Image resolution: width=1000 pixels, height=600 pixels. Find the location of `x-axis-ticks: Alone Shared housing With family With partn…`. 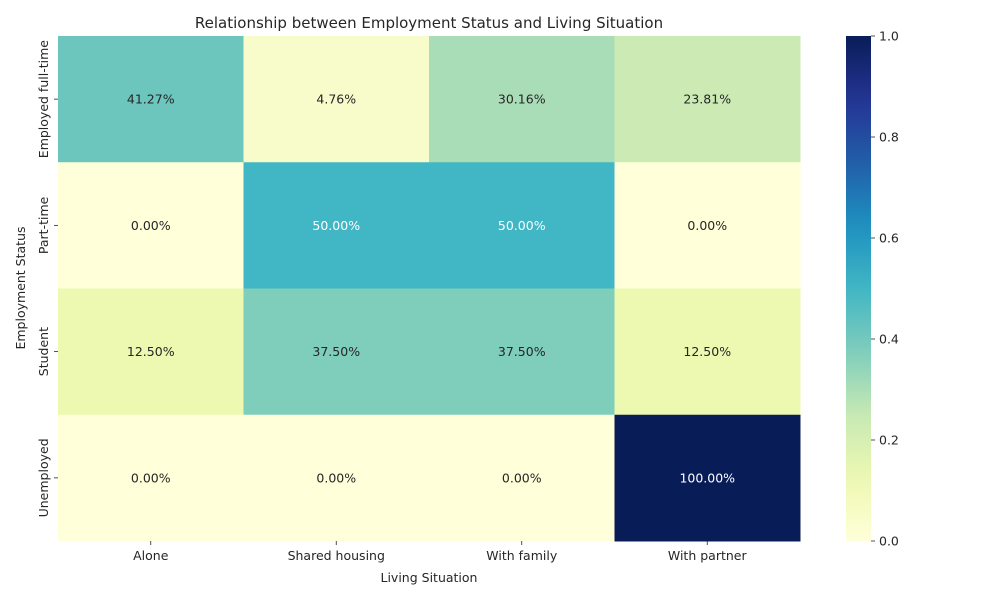

x-axis-ticks: Alone Shared housing With family With partn… is located at coordinates (440, 552).